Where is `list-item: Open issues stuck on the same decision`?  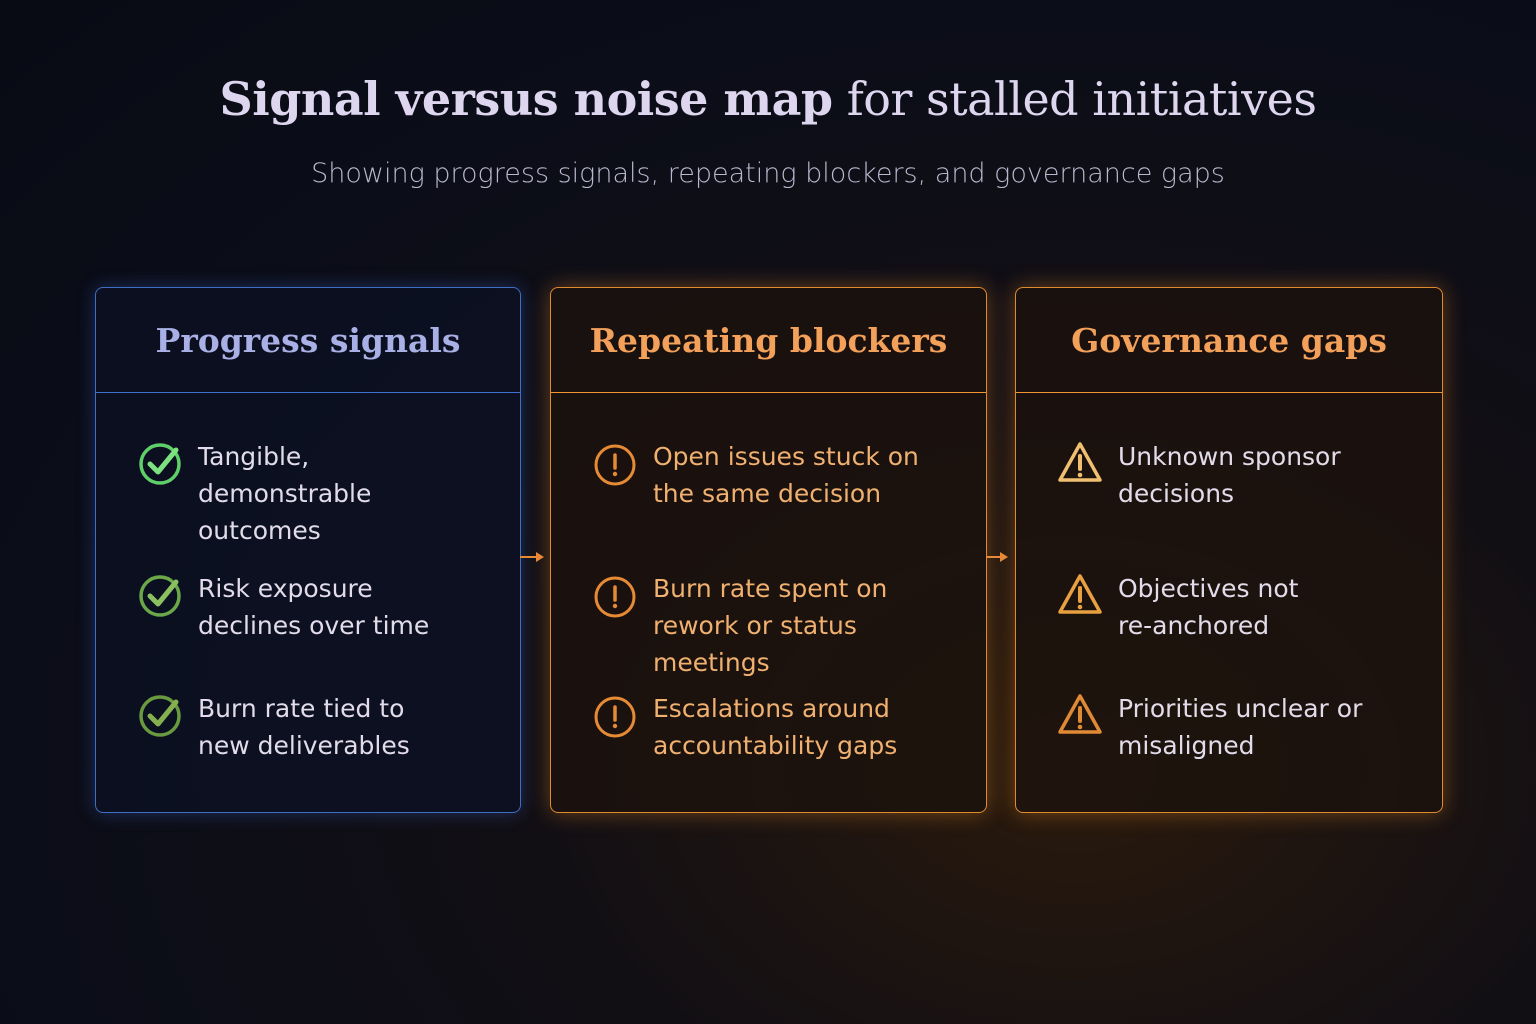
list-item: Open issues stuck on the same decision is located at coordinates (778, 475).